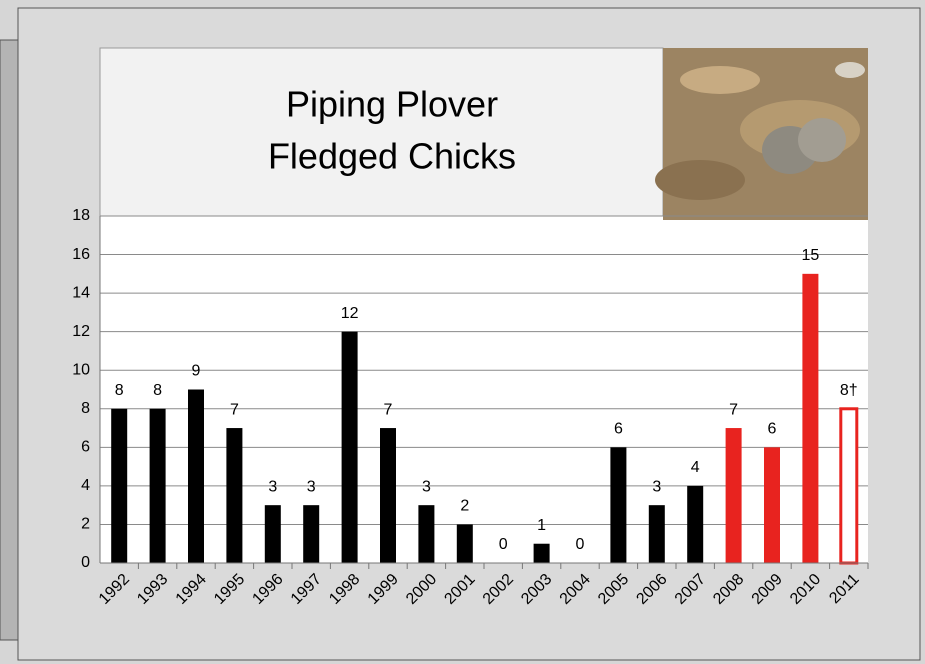 The height and width of the screenshot is (664, 925). What do you see at coordinates (81, 254) in the screenshot?
I see `y-tick-label: 16` at bounding box center [81, 254].